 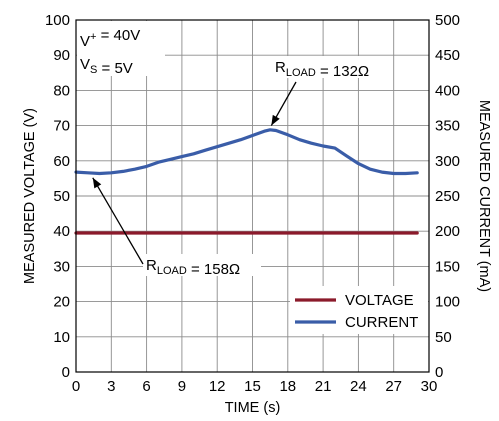 What do you see at coordinates (447, 266) in the screenshot?
I see `y-right-tick-label: 150` at bounding box center [447, 266].